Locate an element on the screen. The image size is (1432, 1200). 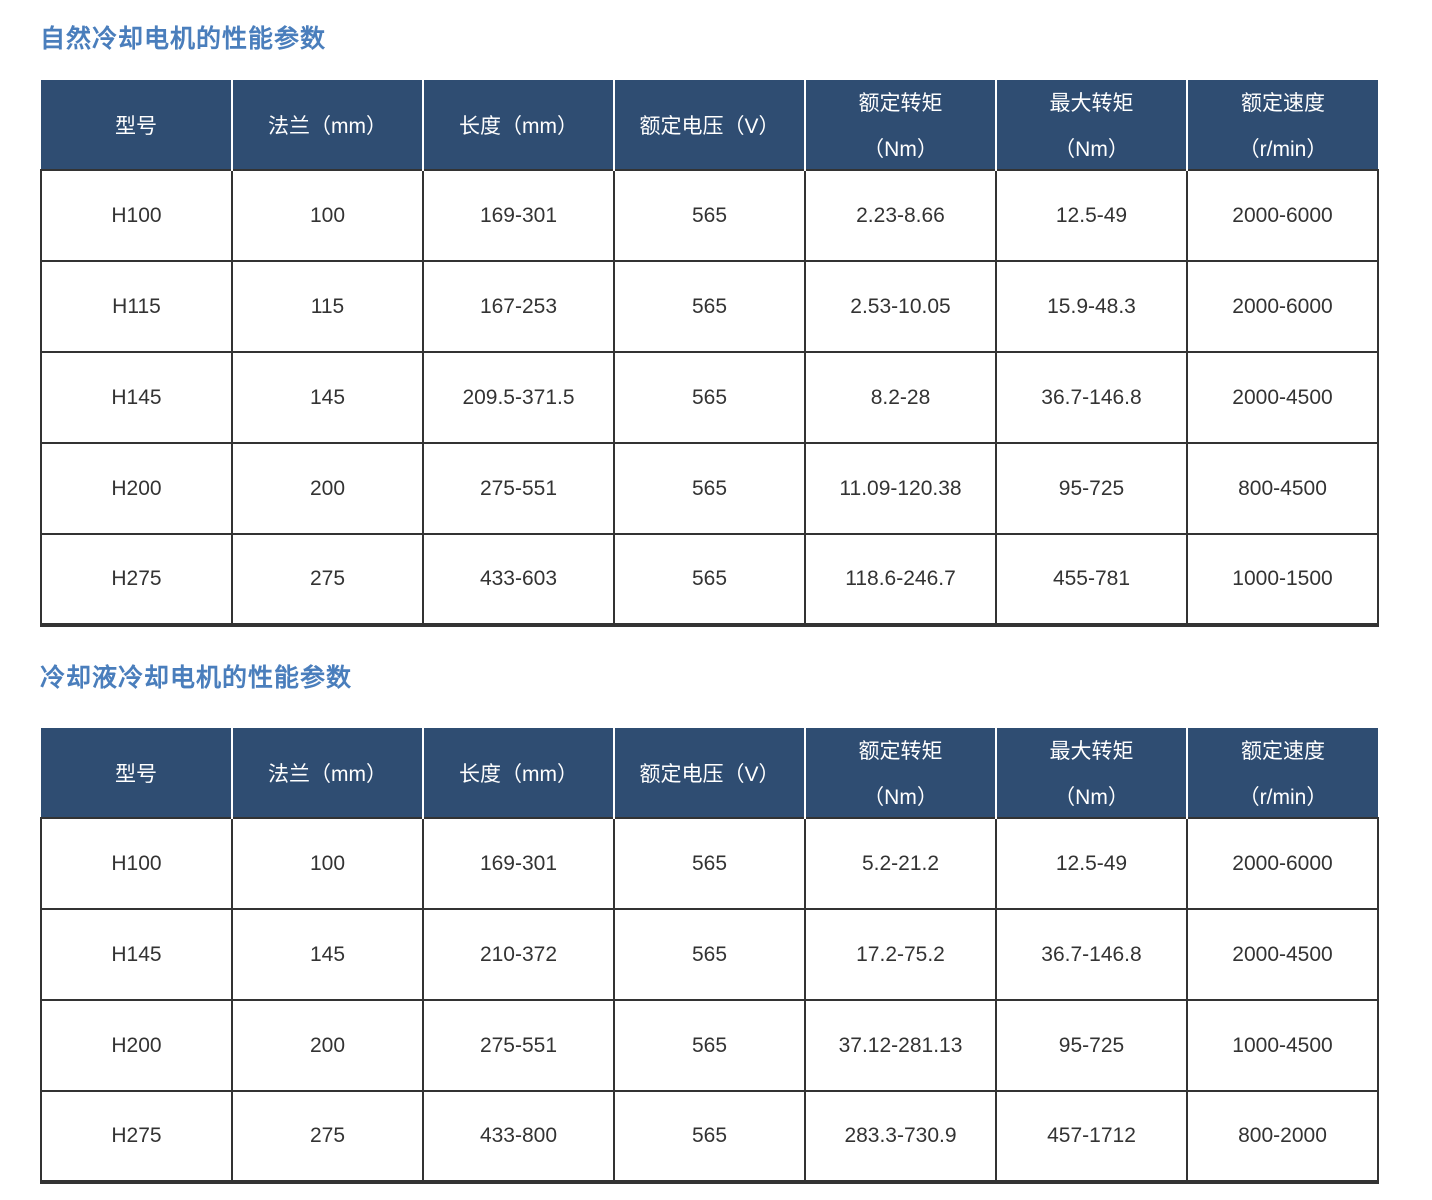
table-cell: 1000-4500 is located at coordinates (1282, 1045).